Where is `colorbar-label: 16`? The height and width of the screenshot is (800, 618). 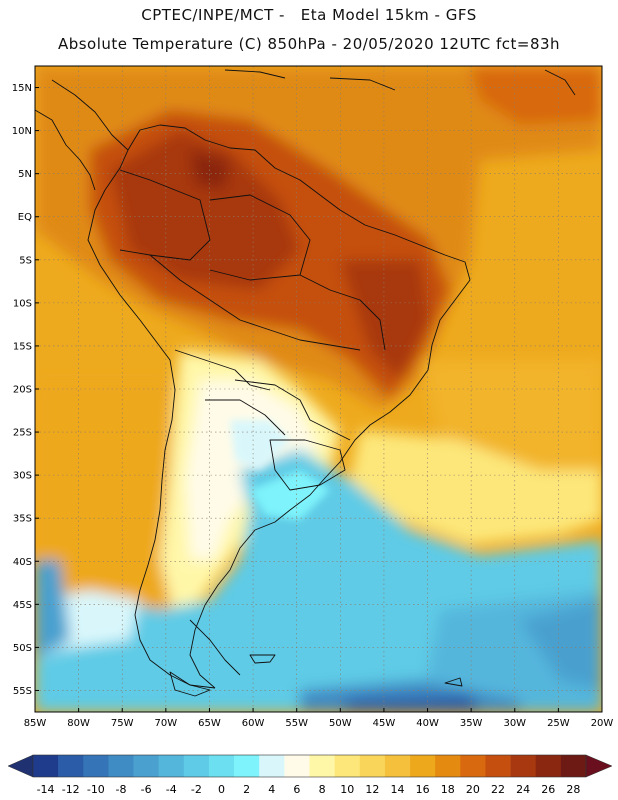
colorbar-label: 16 is located at coordinates (423, 789).